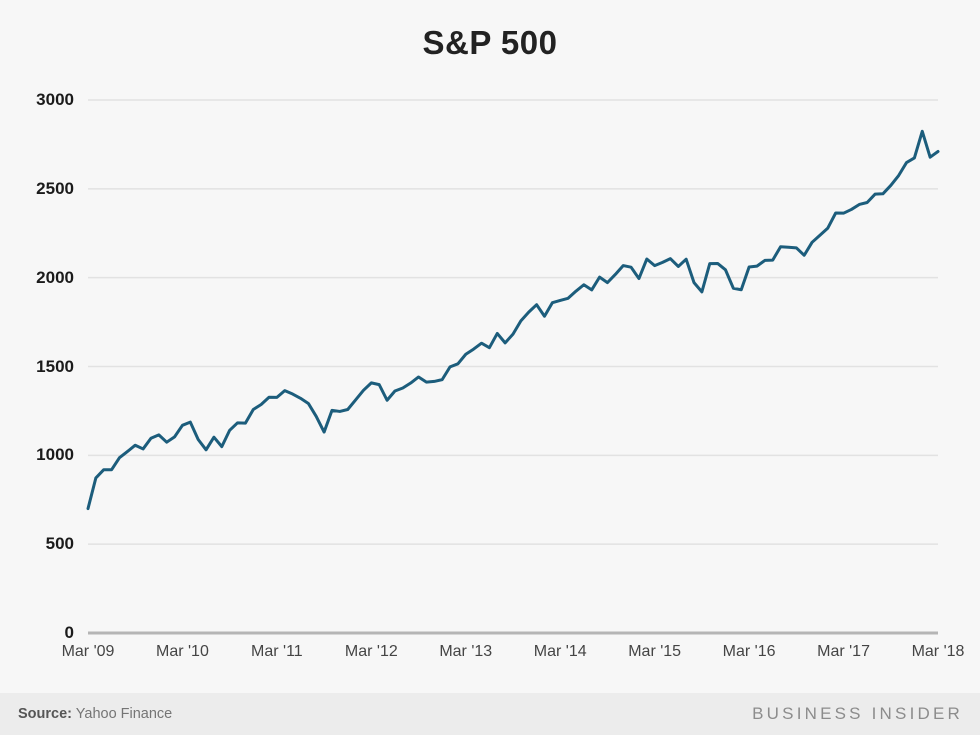 Image resolution: width=980 pixels, height=735 pixels. Describe the element at coordinates (182, 651) in the screenshot. I see `x-tick-label: Mar '10` at that location.